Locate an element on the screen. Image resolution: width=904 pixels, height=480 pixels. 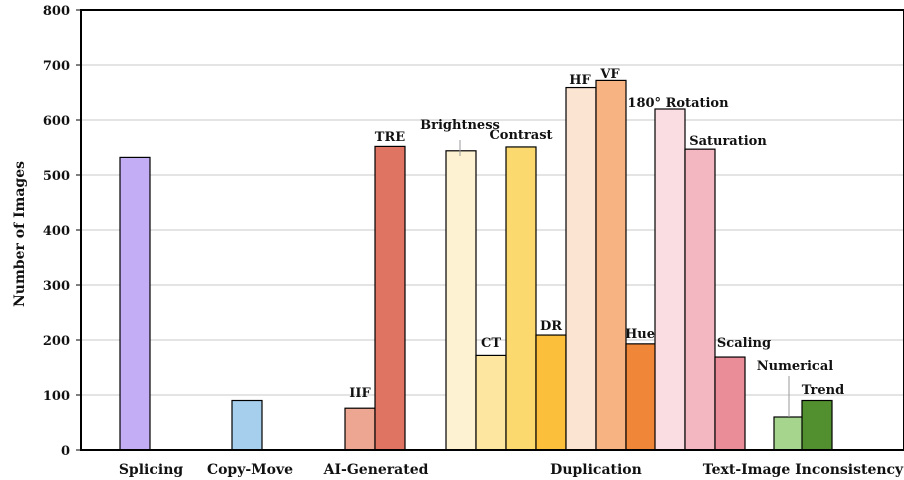
x-category-label: AI-Generated is located at coordinates (376, 470).